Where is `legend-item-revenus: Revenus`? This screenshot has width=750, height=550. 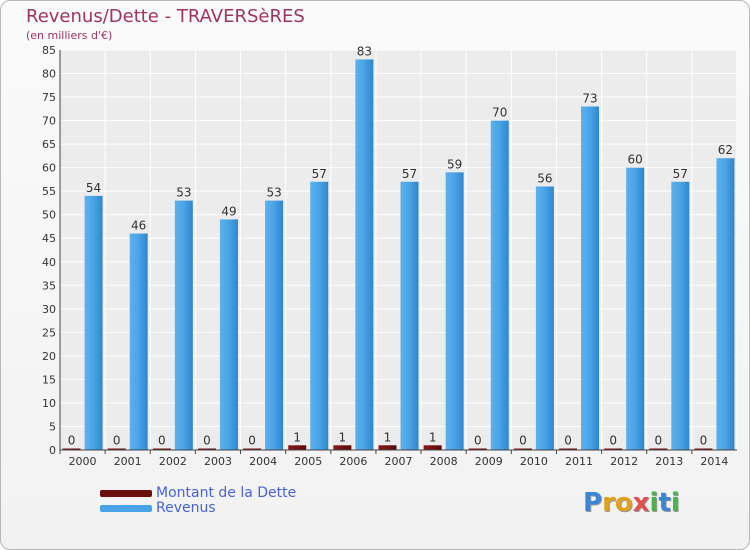
legend-item-revenus: Revenus is located at coordinates (198, 508).